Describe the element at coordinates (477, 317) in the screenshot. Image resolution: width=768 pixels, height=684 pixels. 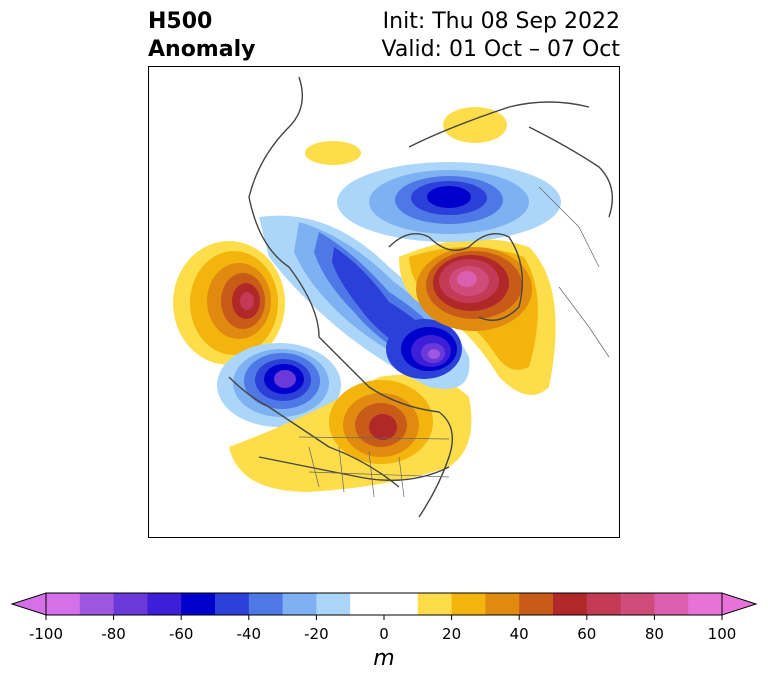
I see `anomaly-greenland-ridge` at that location.